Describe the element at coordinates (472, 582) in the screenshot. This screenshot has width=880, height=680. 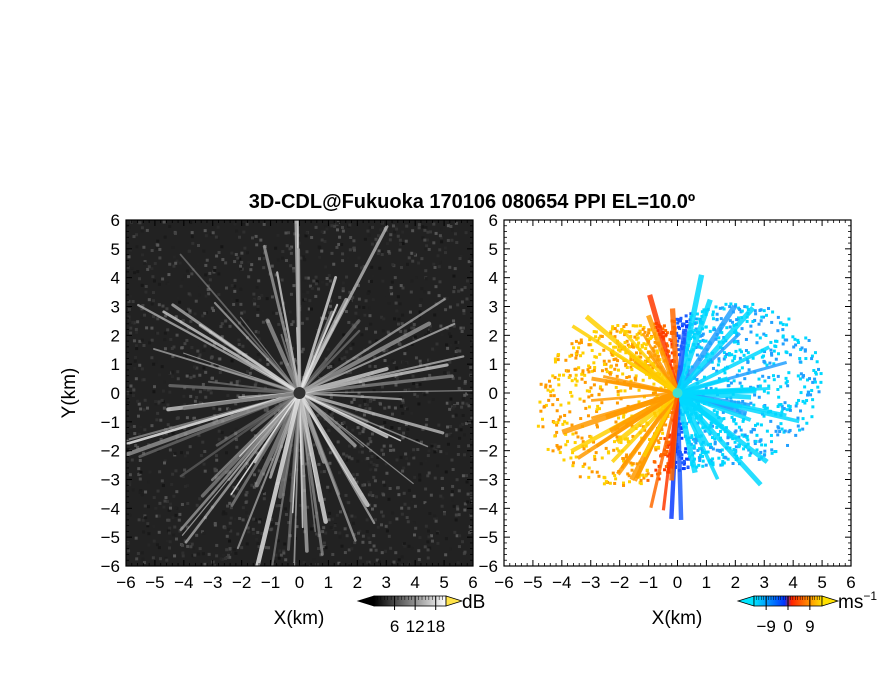
I see `reflectivity-xtick-label: 6` at that location.